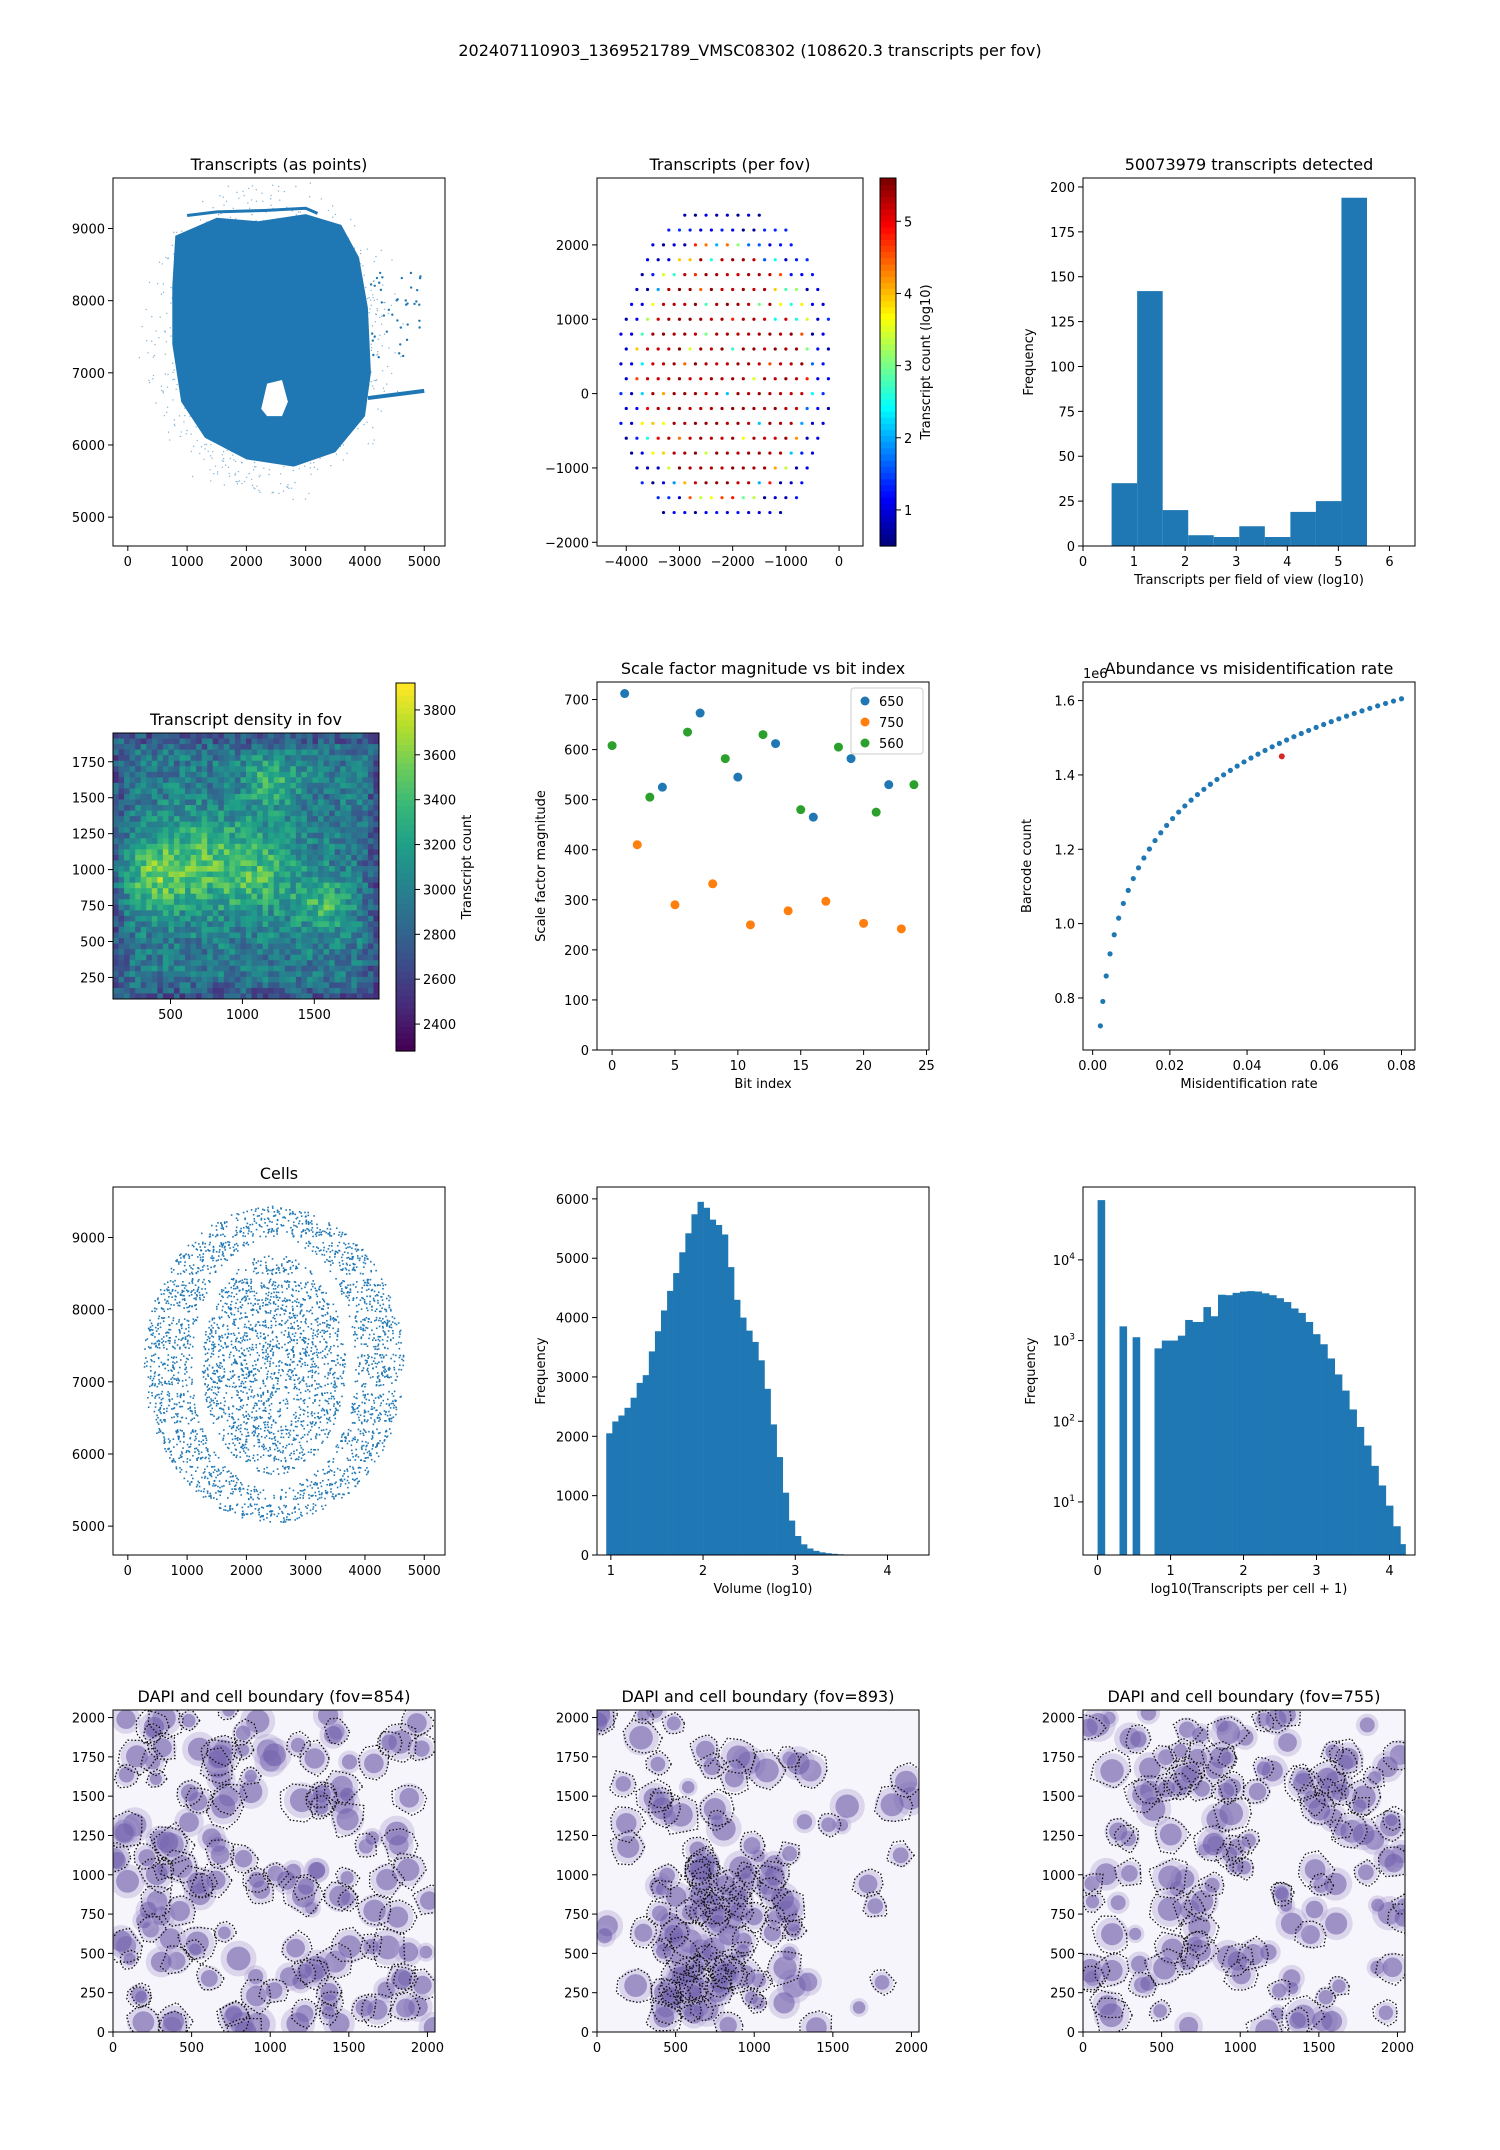 This screenshot has width=1500, height=2150. I want to click on colorbar-tick-label: 3600, so click(439, 756).